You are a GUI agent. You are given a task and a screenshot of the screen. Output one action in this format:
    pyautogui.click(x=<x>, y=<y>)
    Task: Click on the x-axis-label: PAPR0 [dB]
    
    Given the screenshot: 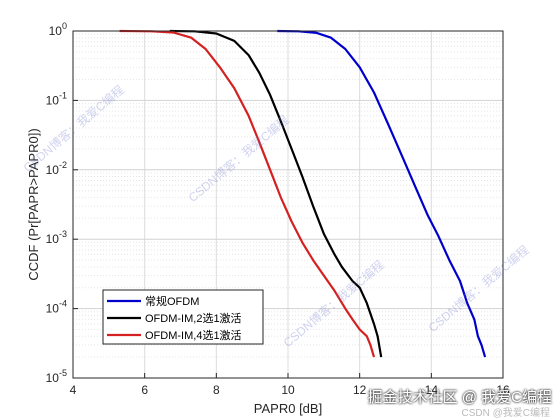 What is the action you would take?
    pyautogui.click(x=288, y=408)
    